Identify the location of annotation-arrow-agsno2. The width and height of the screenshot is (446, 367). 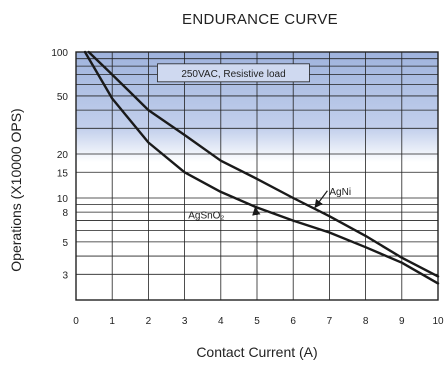
(256, 211).